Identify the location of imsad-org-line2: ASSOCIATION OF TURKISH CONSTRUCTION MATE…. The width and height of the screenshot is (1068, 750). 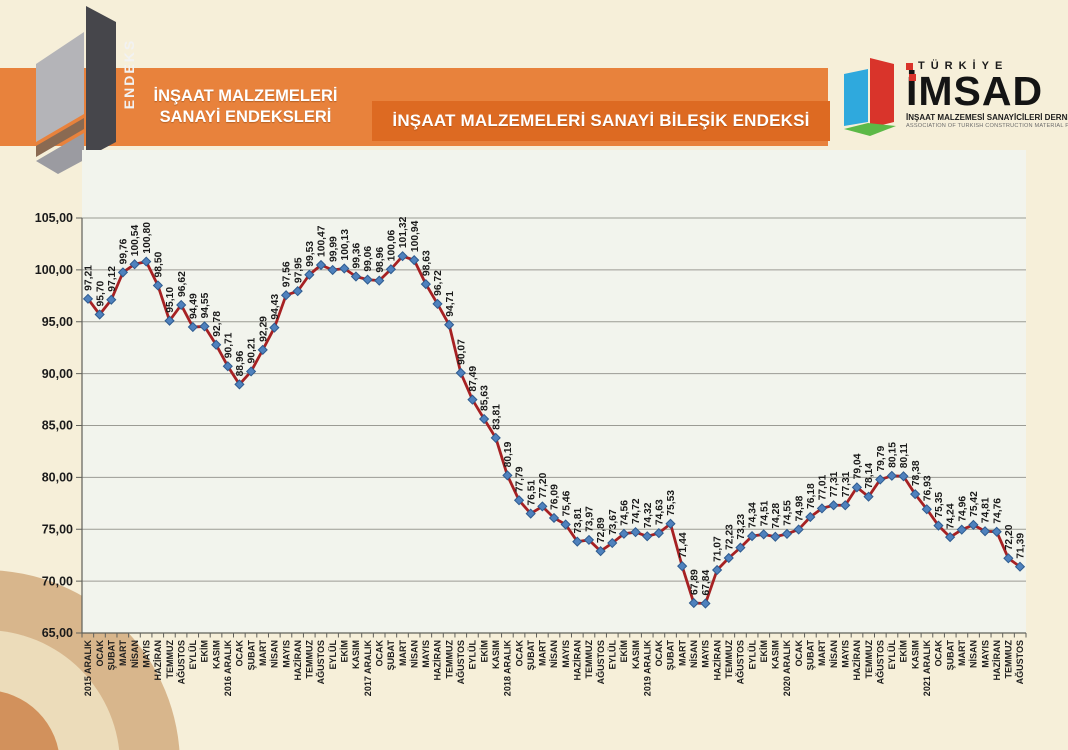
(987, 125).